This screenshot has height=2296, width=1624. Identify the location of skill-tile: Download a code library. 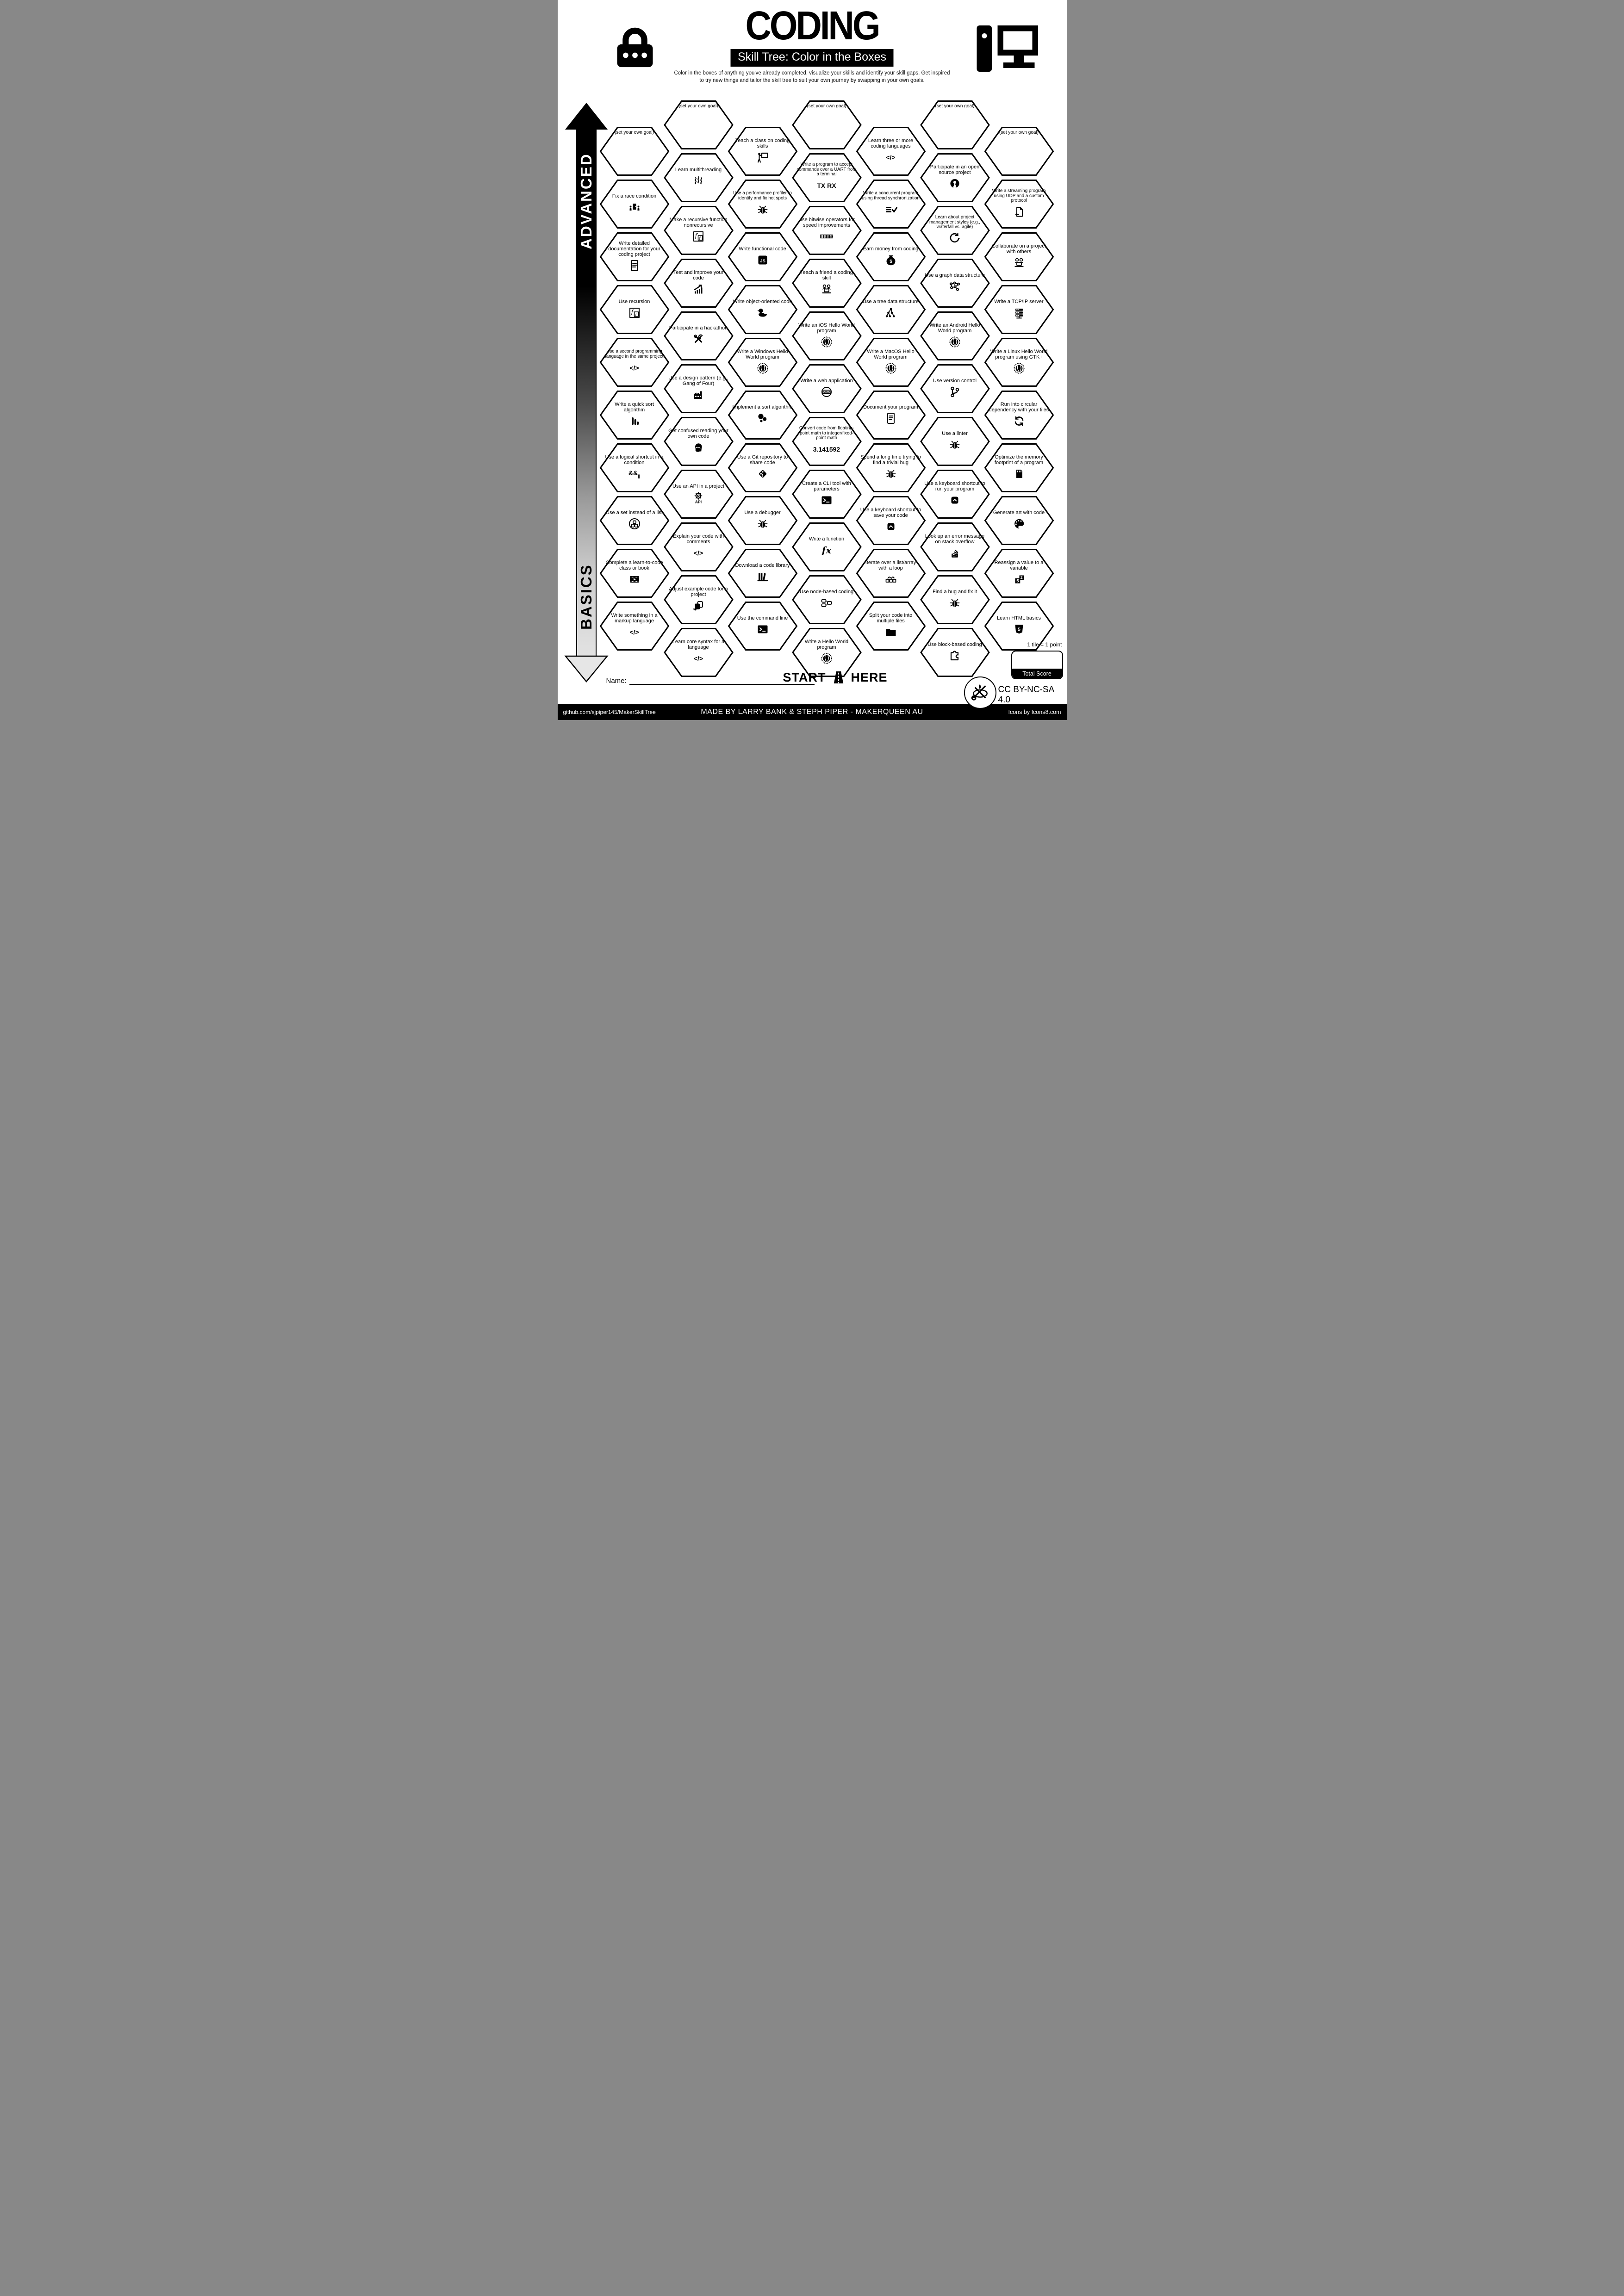
(762, 573).